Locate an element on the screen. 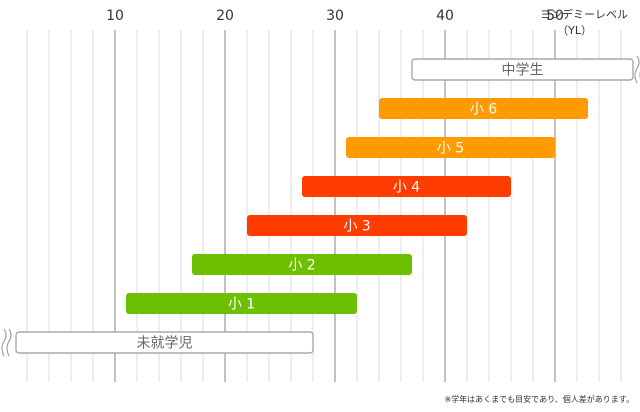  grade-bar-group: 小 6 is located at coordinates (483, 108).